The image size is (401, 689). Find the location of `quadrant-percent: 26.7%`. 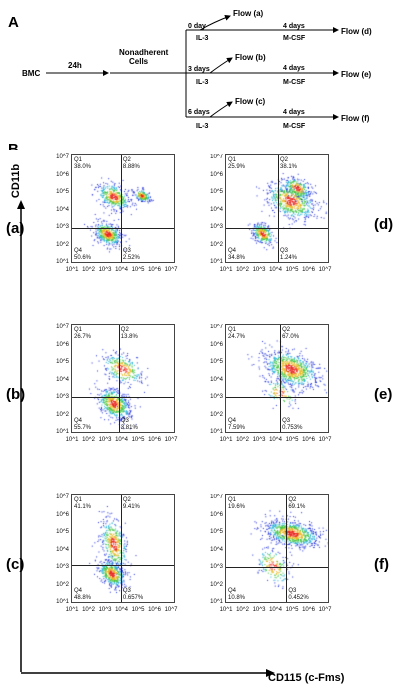

quadrant-percent: 26.7% is located at coordinates (83, 337).